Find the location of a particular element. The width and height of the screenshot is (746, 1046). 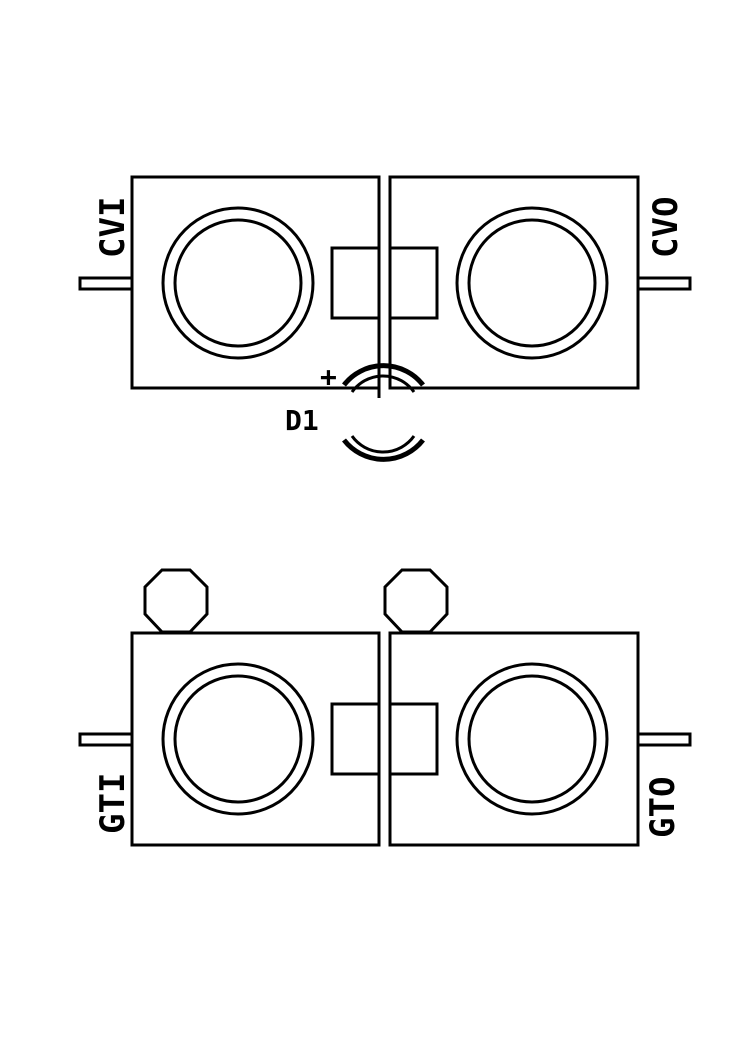

jack-cv-out-outer-ring is located at coordinates (532, 283).